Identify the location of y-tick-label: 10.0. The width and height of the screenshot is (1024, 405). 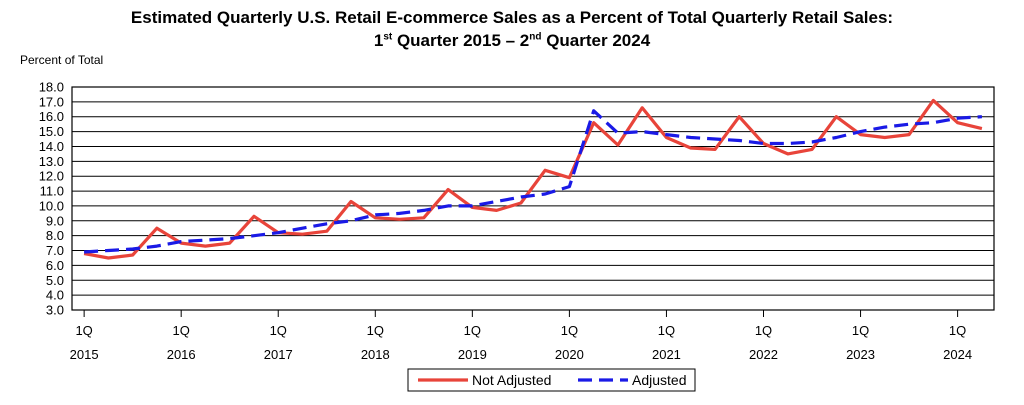
(51, 205).